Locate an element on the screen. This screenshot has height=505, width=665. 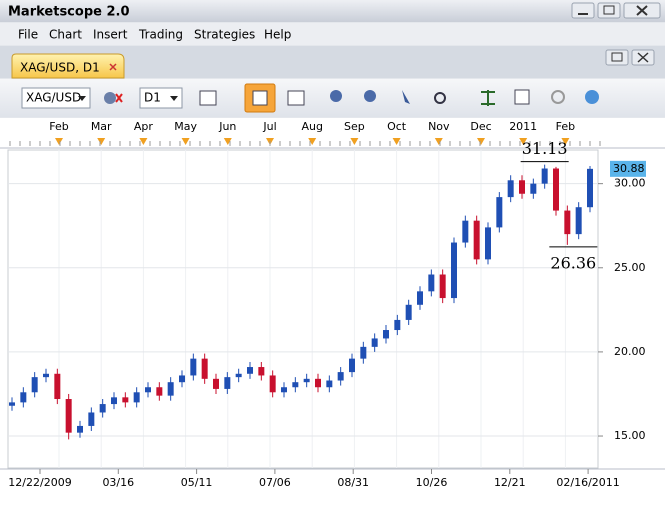
x-tick-label: 12/21 is located at coordinates (510, 482).